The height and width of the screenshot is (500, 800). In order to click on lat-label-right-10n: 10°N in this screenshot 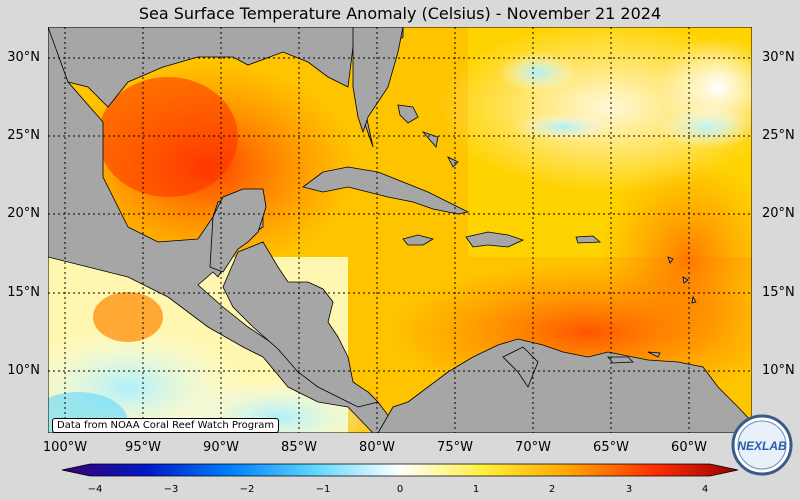, I will do `click(778, 370)`.